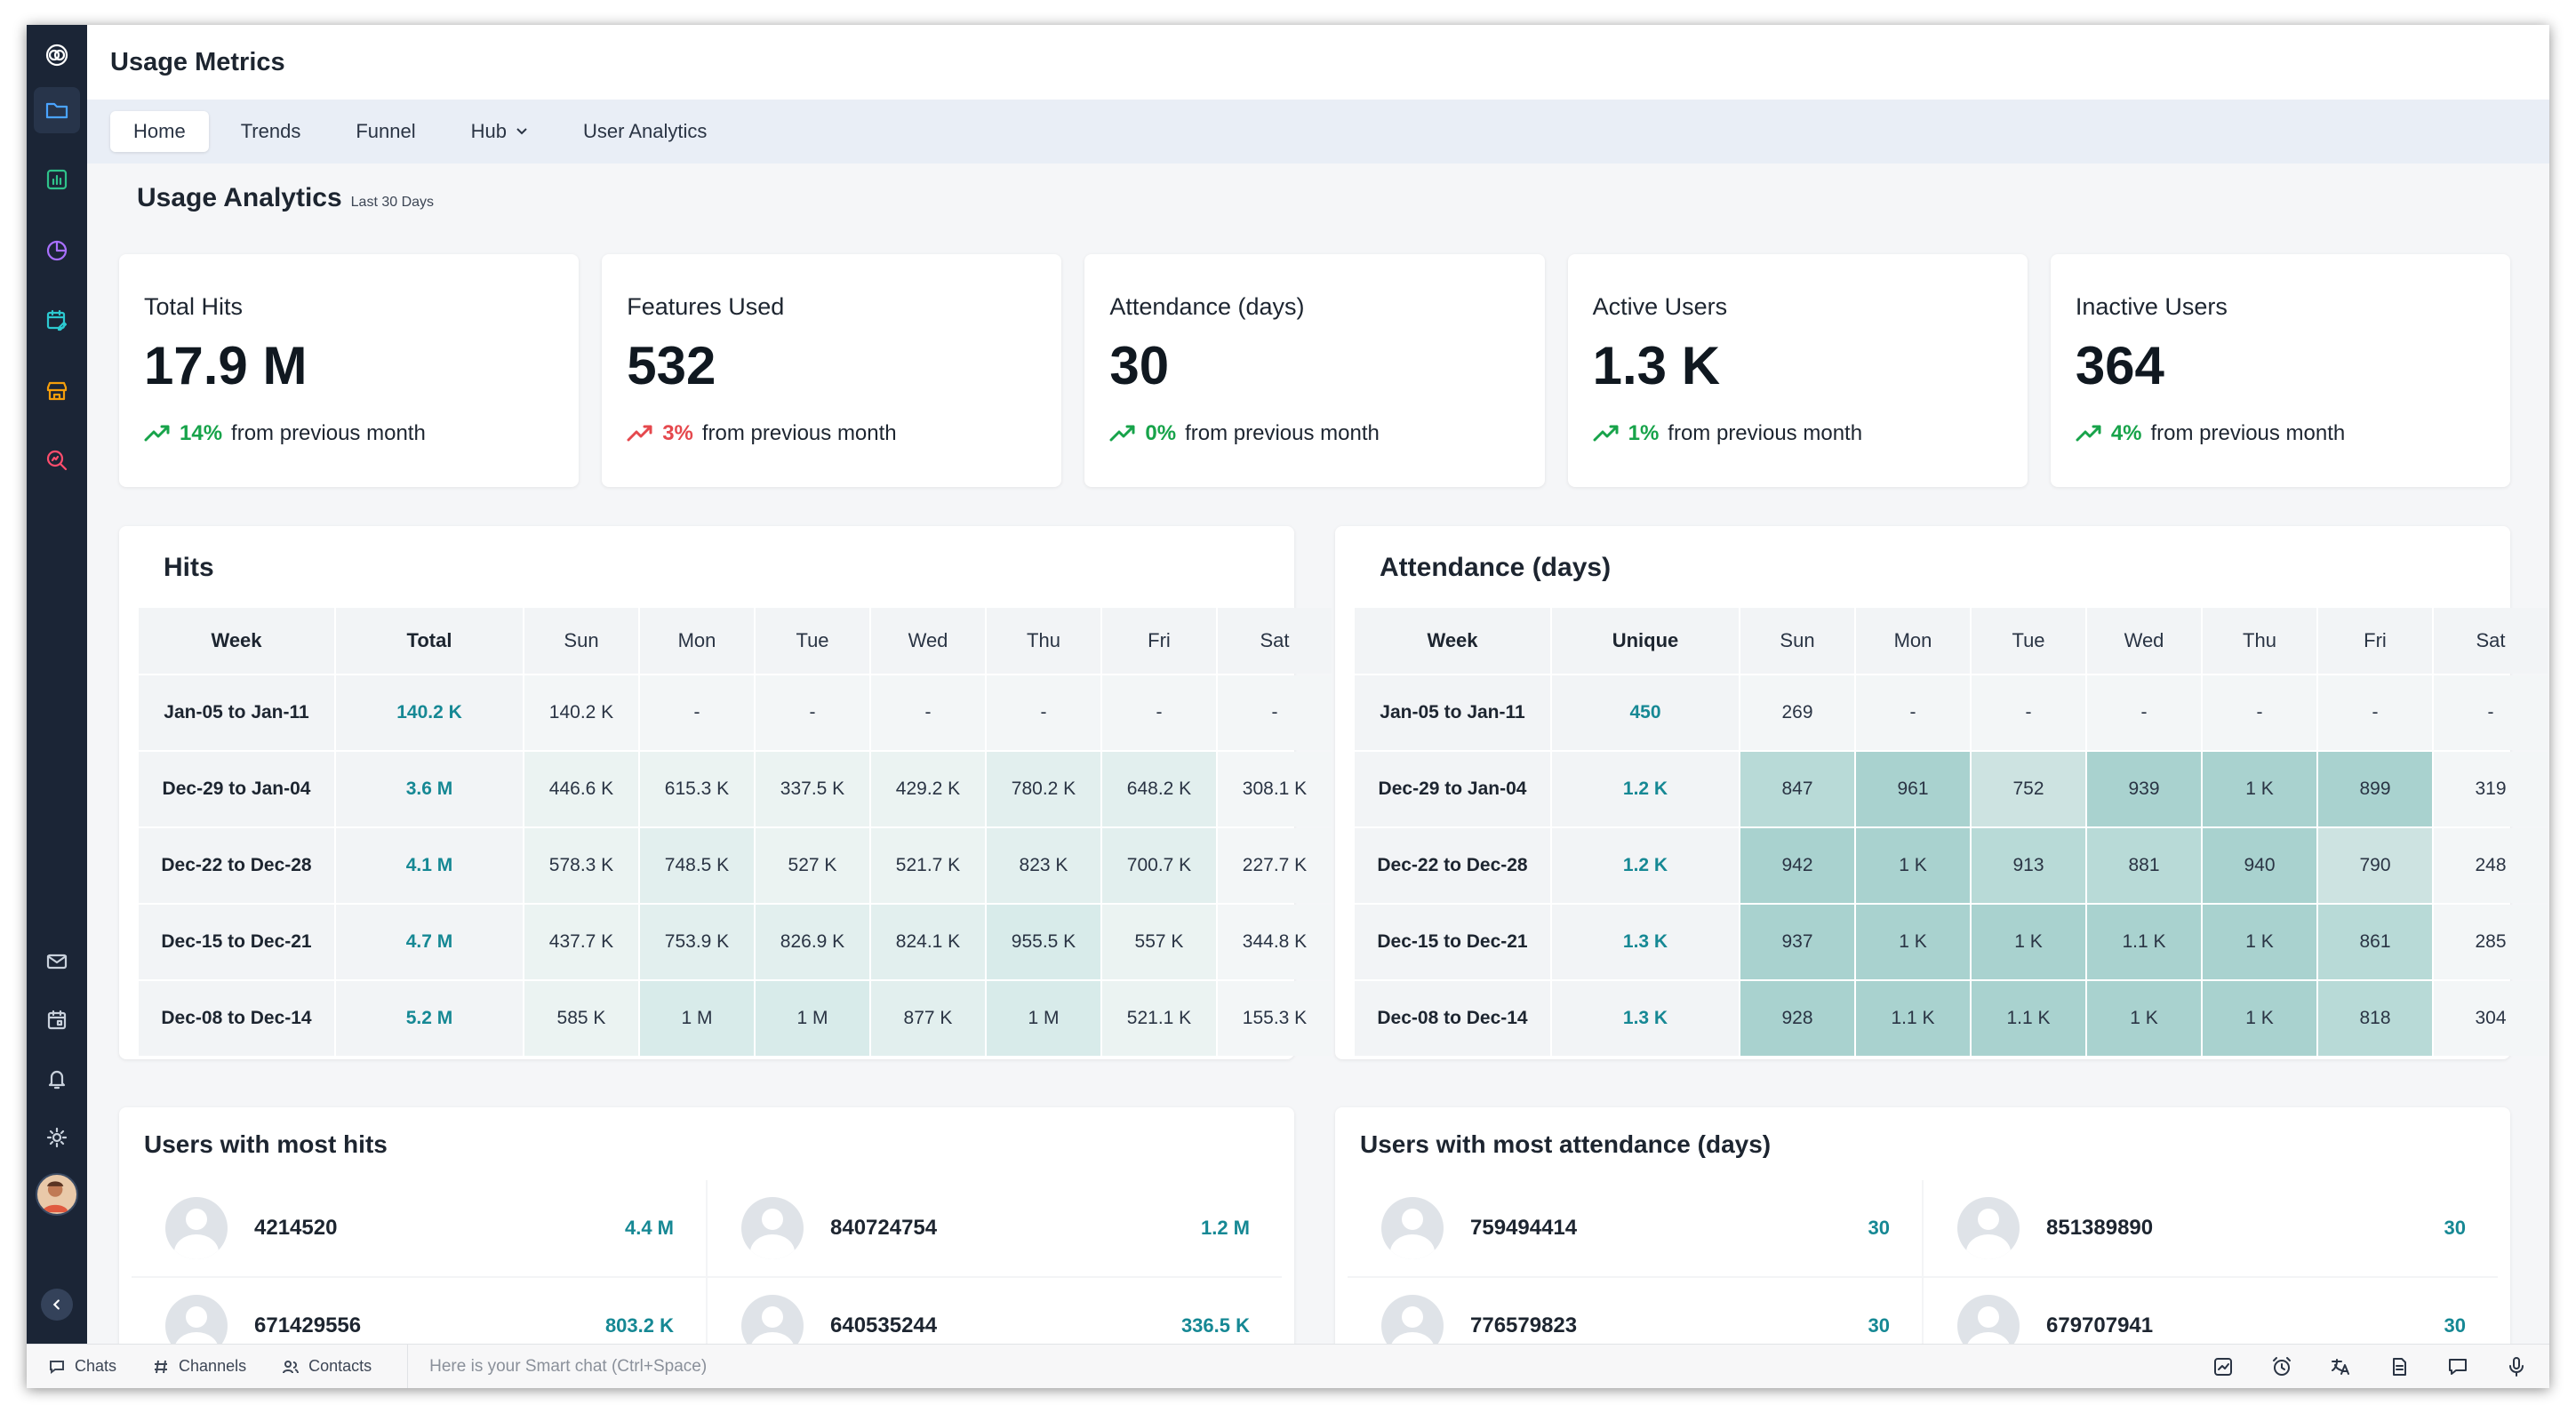 Image resolution: width=2576 pixels, height=1413 pixels. I want to click on total-cell: 1.2 K, so click(1645, 789).